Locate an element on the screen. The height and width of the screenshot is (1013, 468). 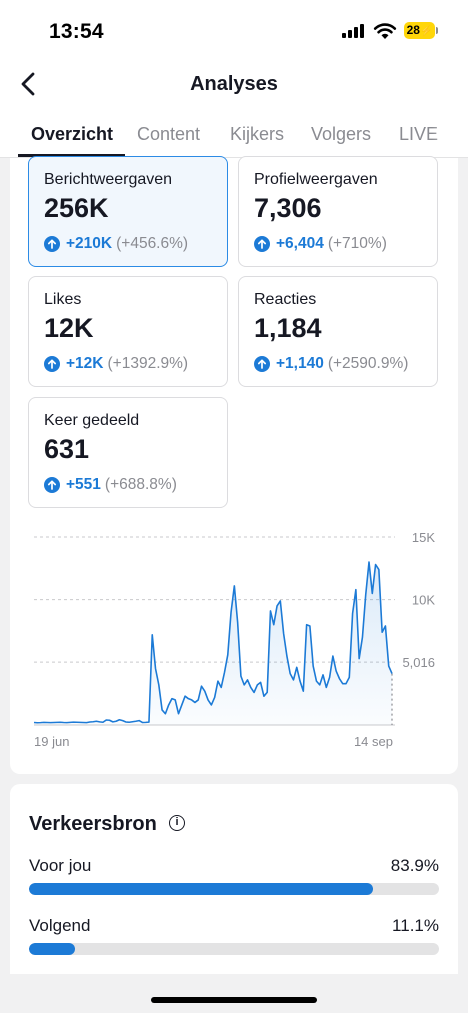
header: Analyses is located at coordinates (234, 86).